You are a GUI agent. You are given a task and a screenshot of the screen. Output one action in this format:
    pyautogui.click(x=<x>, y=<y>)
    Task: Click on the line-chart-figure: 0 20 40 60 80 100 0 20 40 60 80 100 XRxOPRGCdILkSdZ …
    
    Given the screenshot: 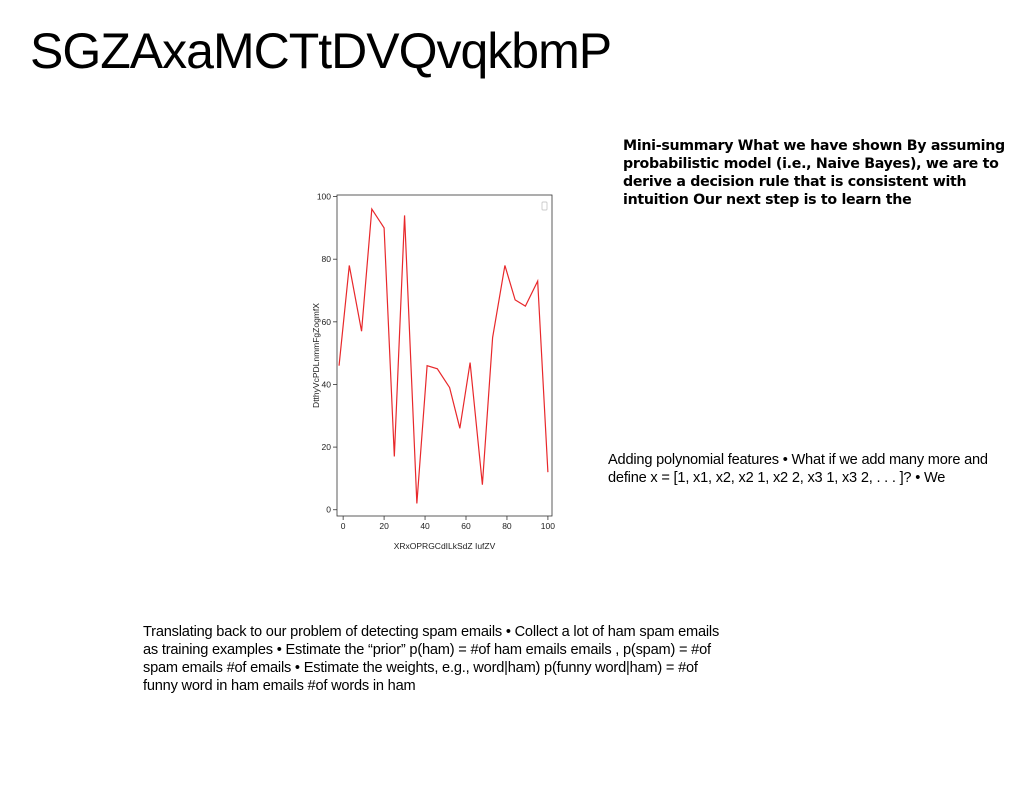 What is the action you would take?
    pyautogui.click(x=434, y=370)
    